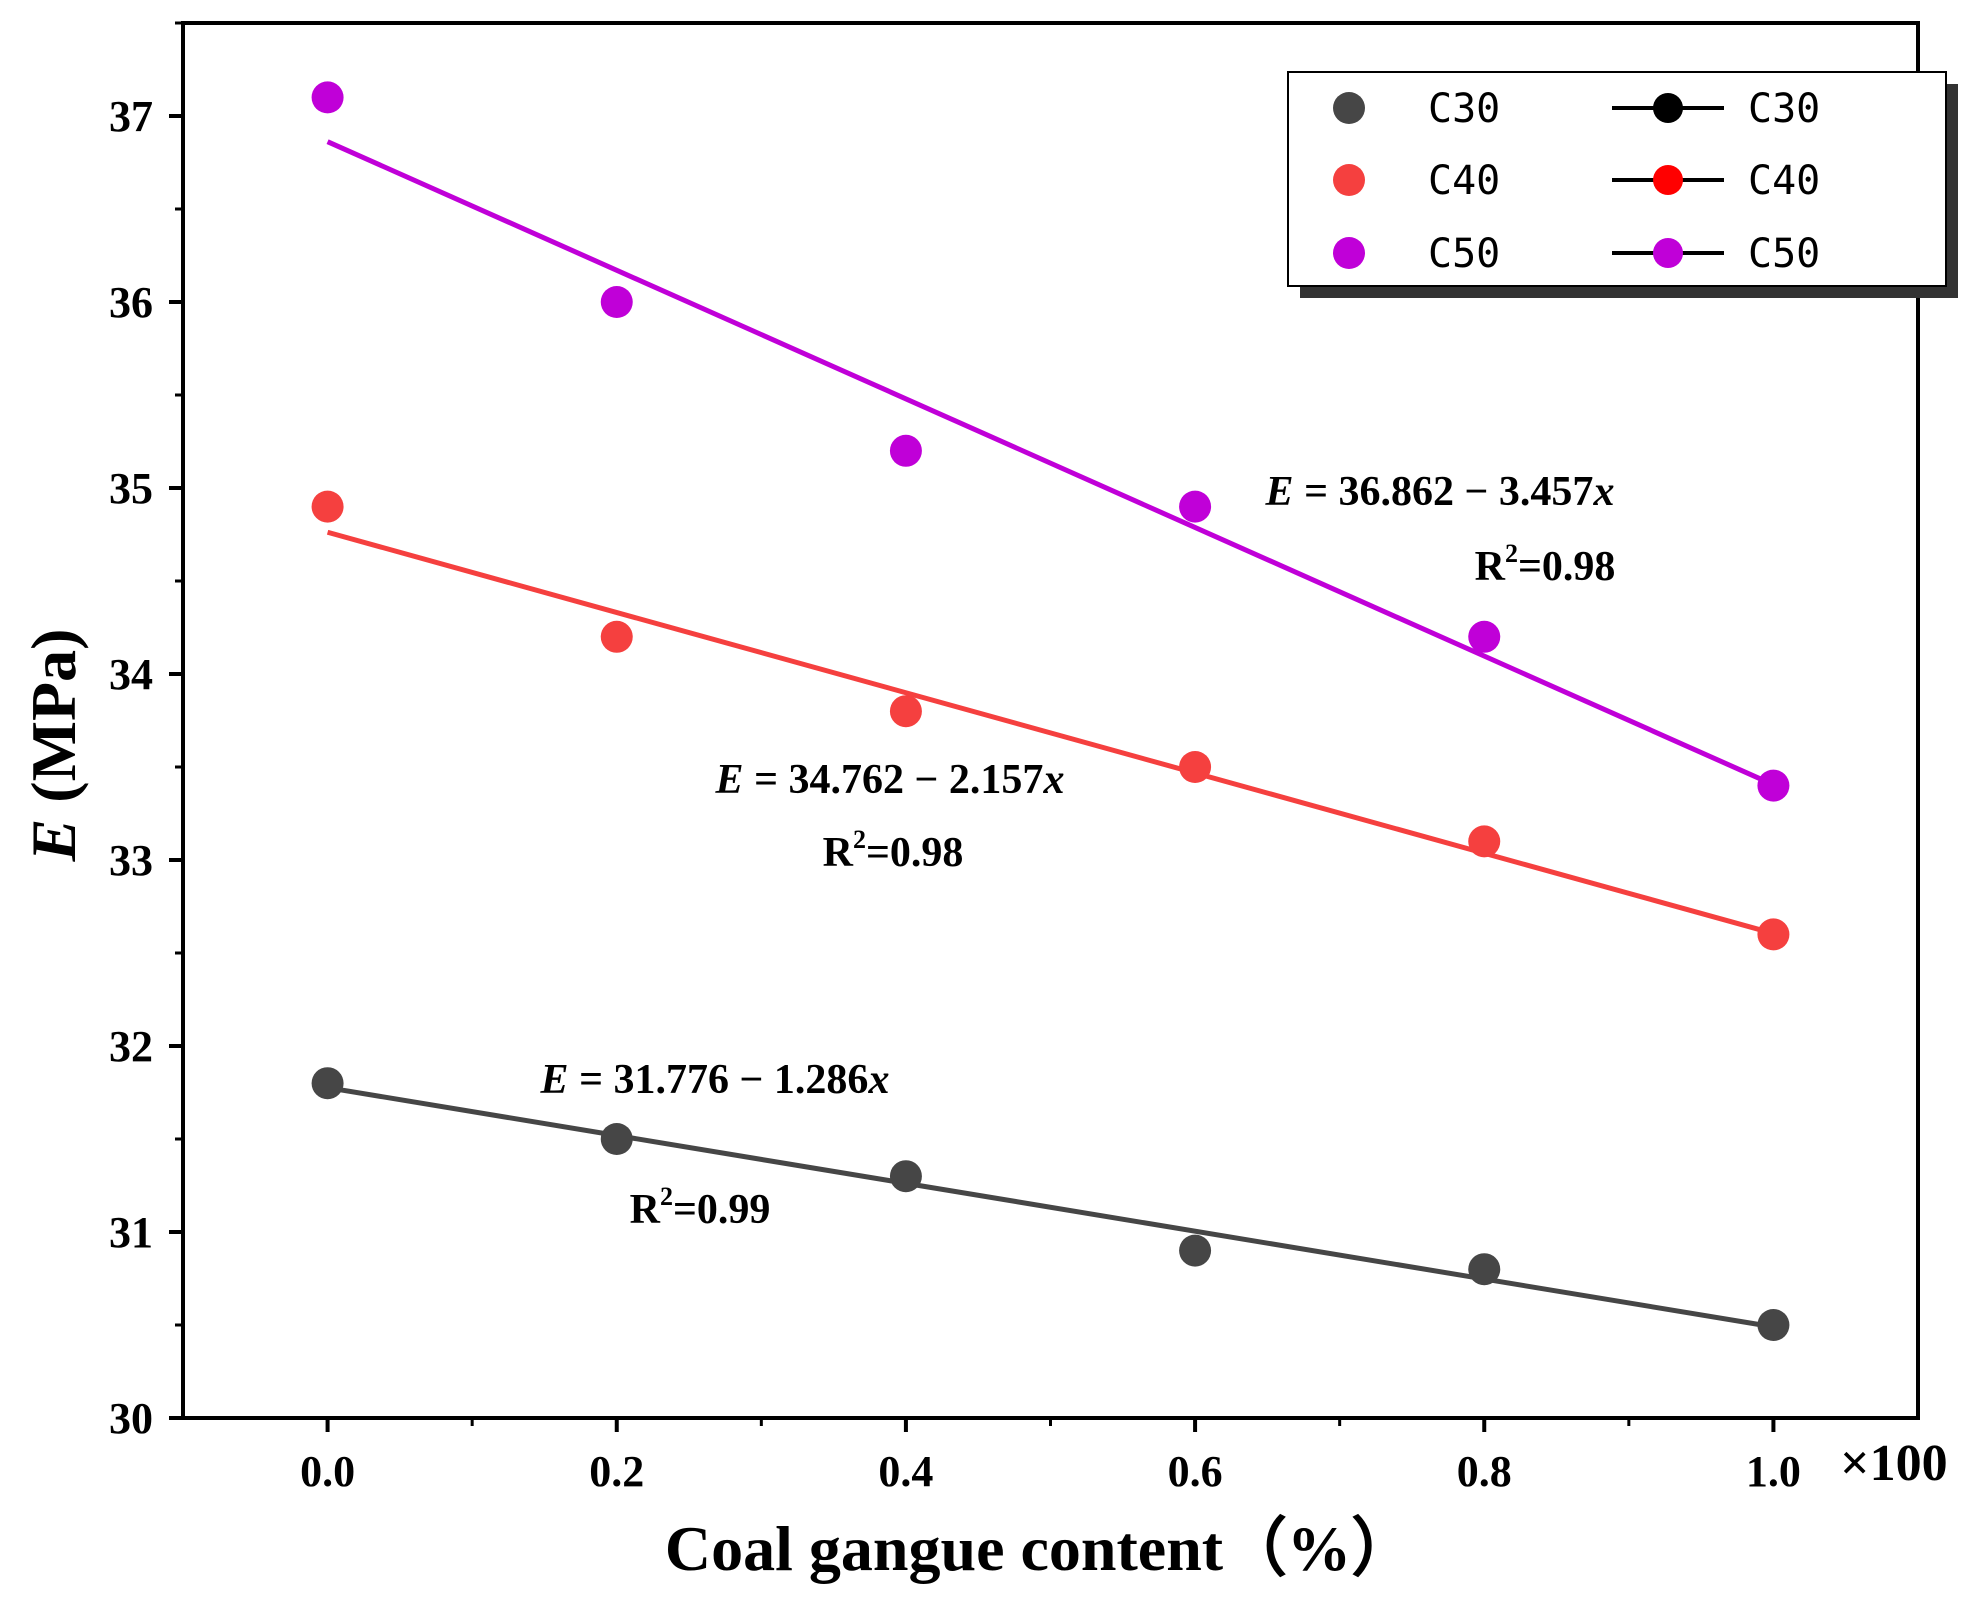 Image resolution: width=1980 pixels, height=1615 pixels. I want to click on r-squared-c50: R2=0.98, so click(1545, 564).